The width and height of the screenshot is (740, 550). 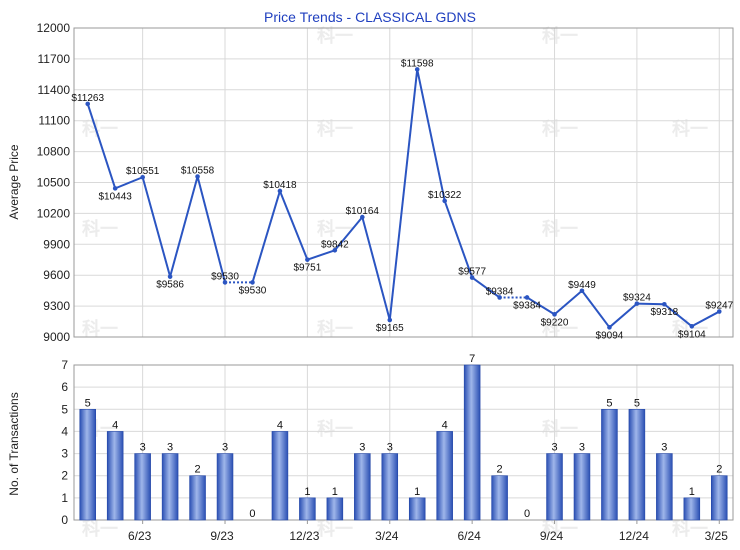 What do you see at coordinates (14, 181) in the screenshot?
I see `price-y-axis-label: Average Price` at bounding box center [14, 181].